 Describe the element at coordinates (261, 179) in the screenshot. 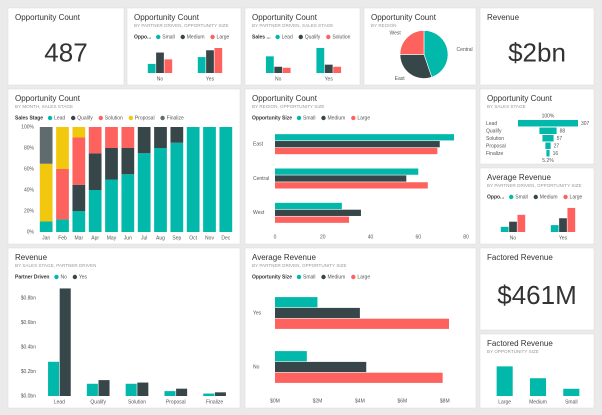

I see `y-tick-label: Central` at that location.